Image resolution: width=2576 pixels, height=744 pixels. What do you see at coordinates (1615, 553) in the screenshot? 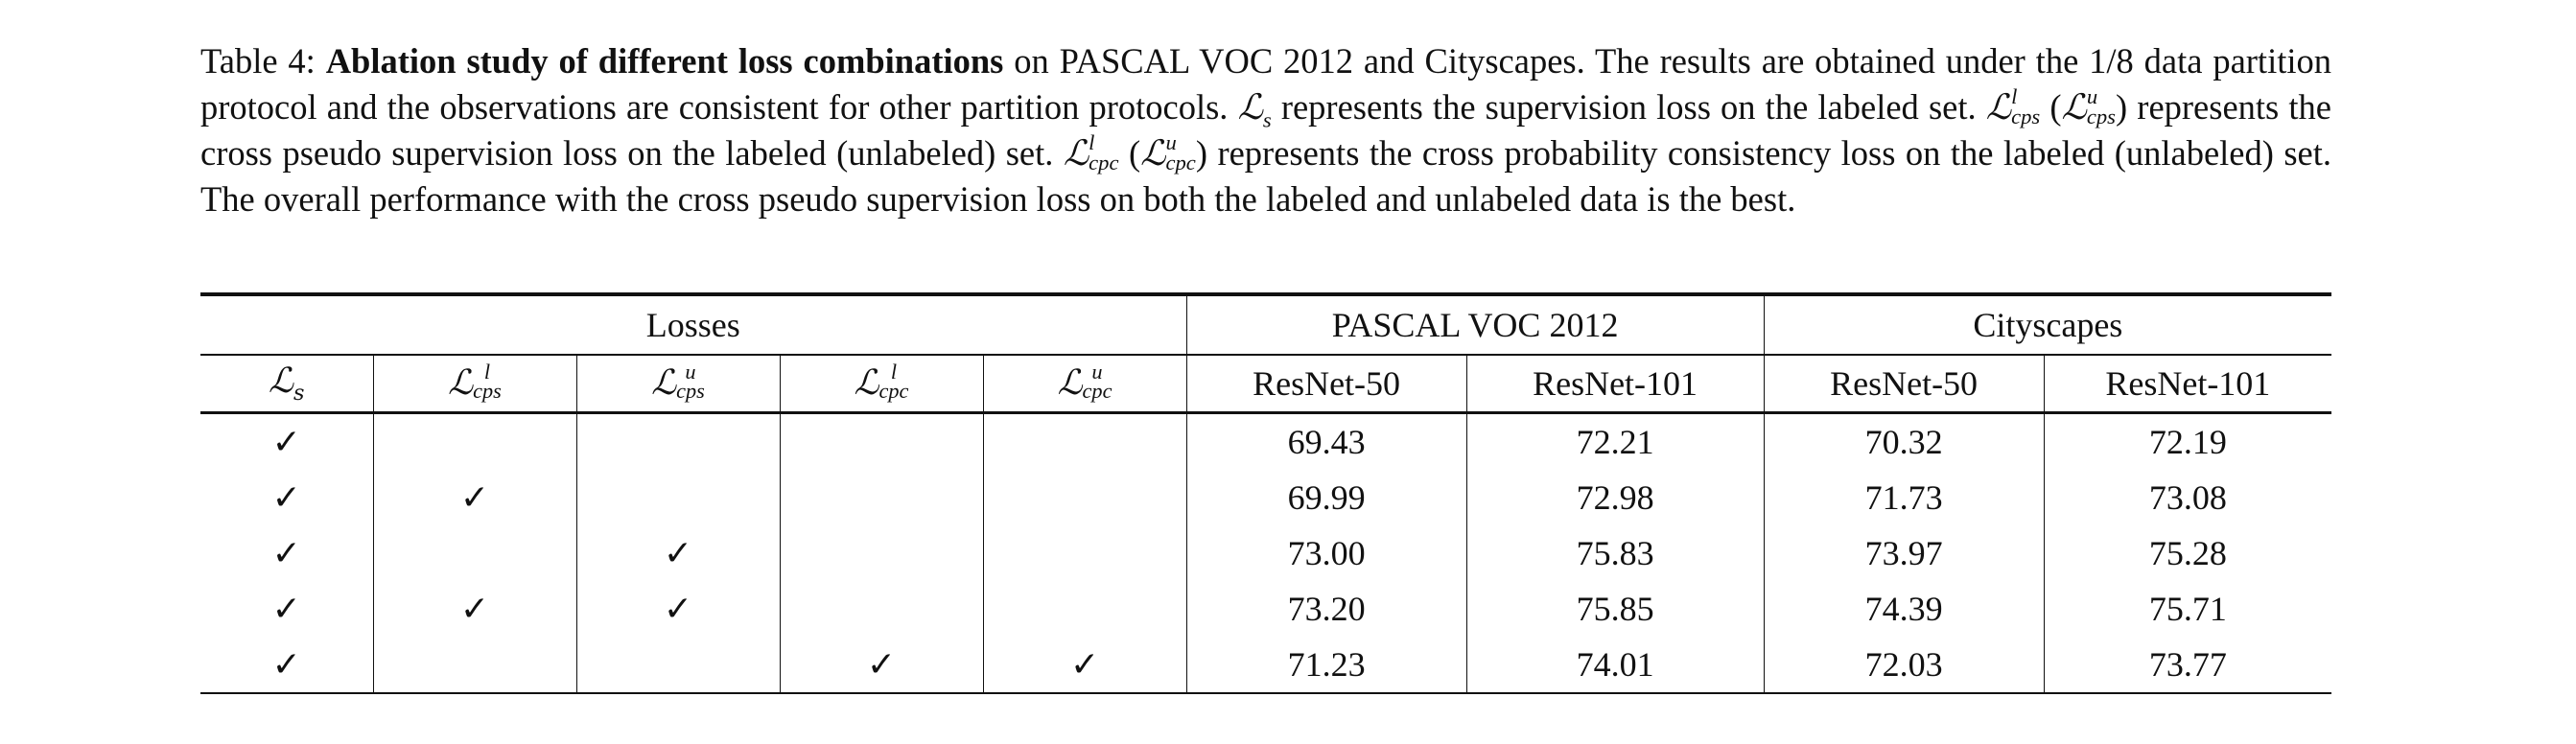
I see `cell-pascal-resnet101: 75.83` at bounding box center [1615, 553].